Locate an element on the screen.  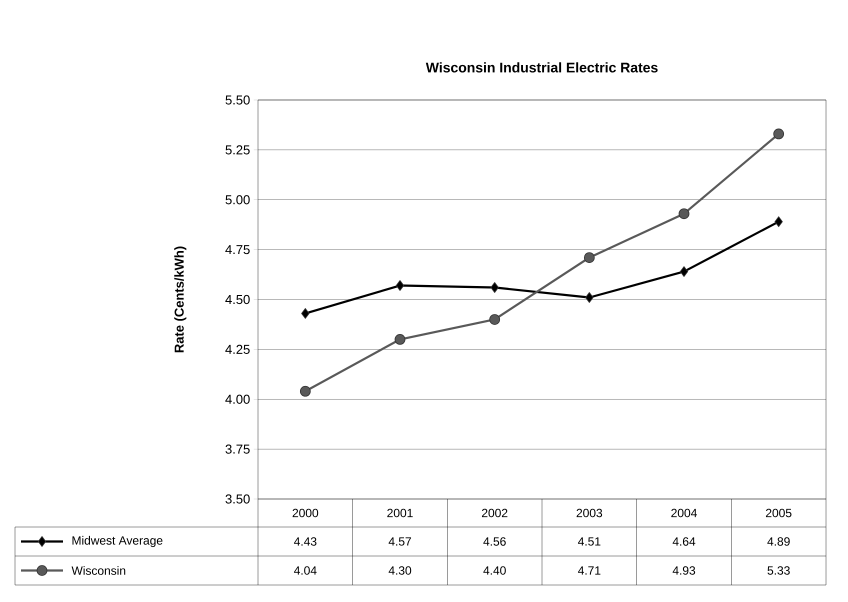
y-tick-label: 5.00 is located at coordinates (238, 199).